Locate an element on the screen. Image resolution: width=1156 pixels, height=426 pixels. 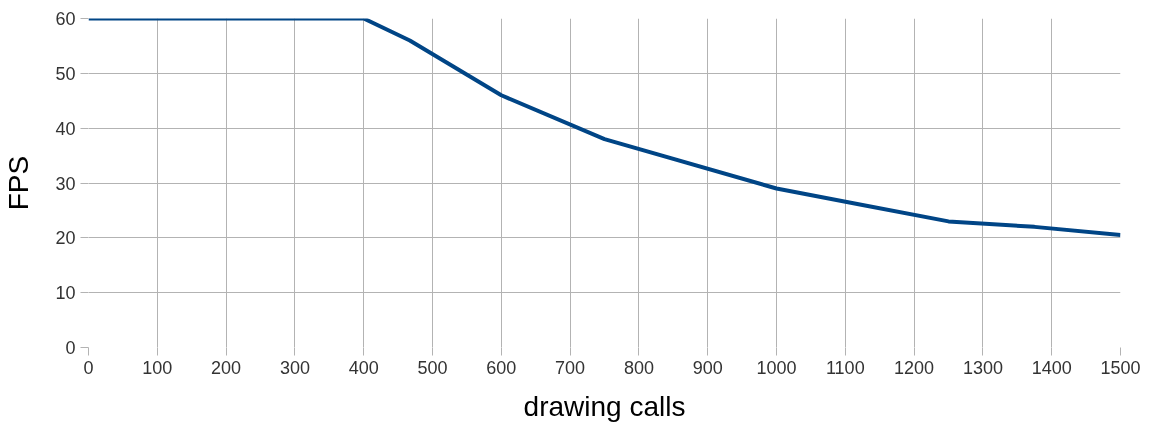
y-tick-label: 10 is located at coordinates (65, 293).